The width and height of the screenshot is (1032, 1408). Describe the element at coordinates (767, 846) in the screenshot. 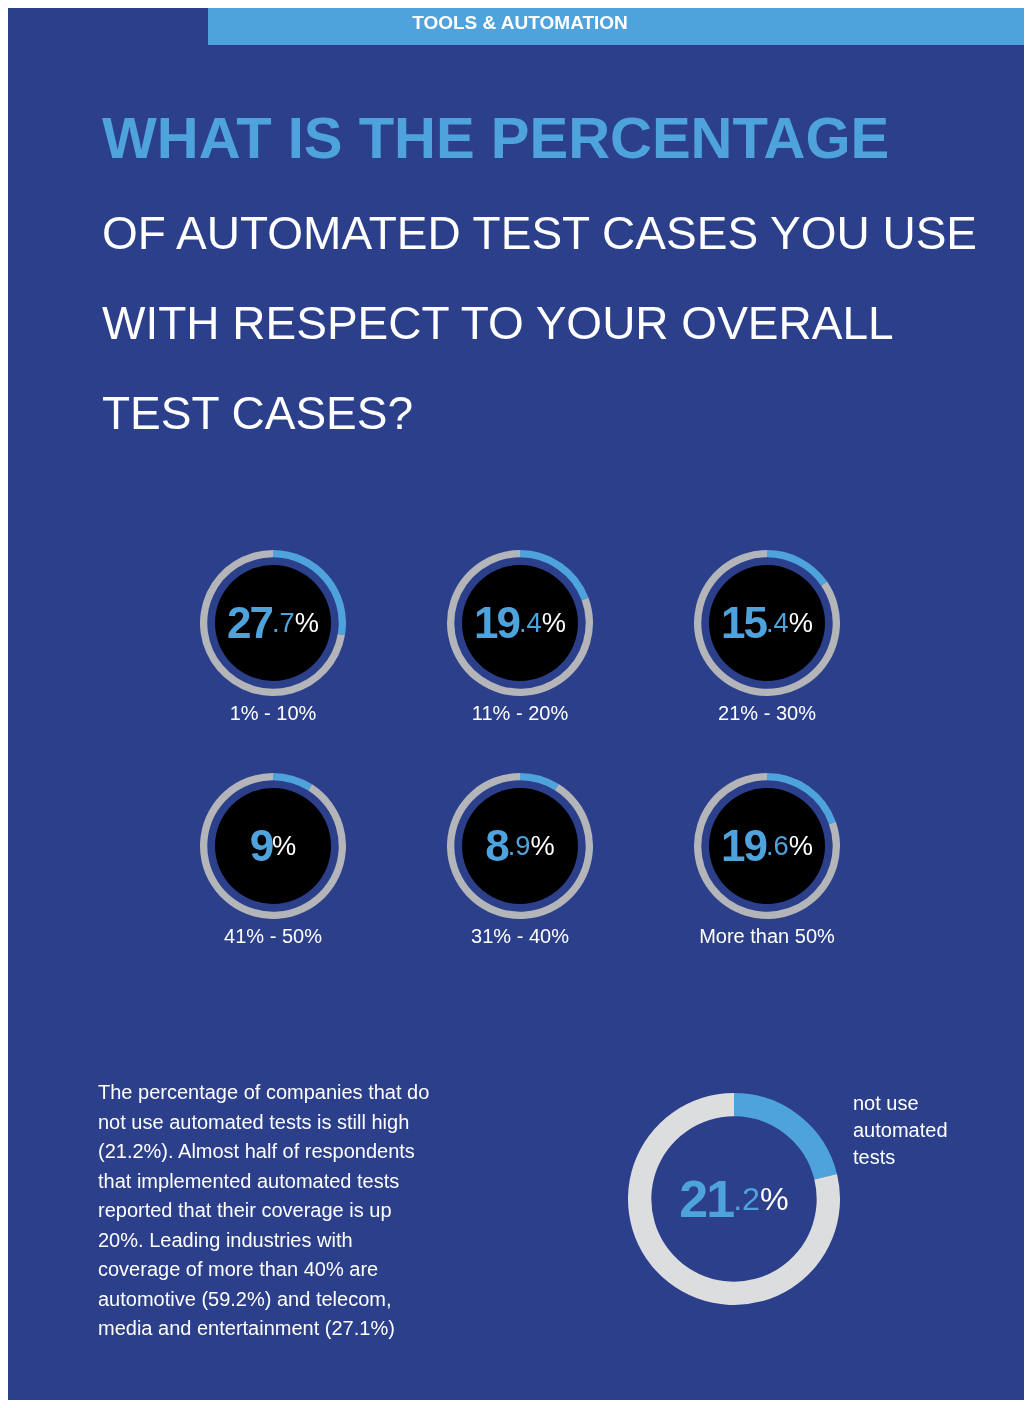

I see `data-label: 19.6%` at that location.